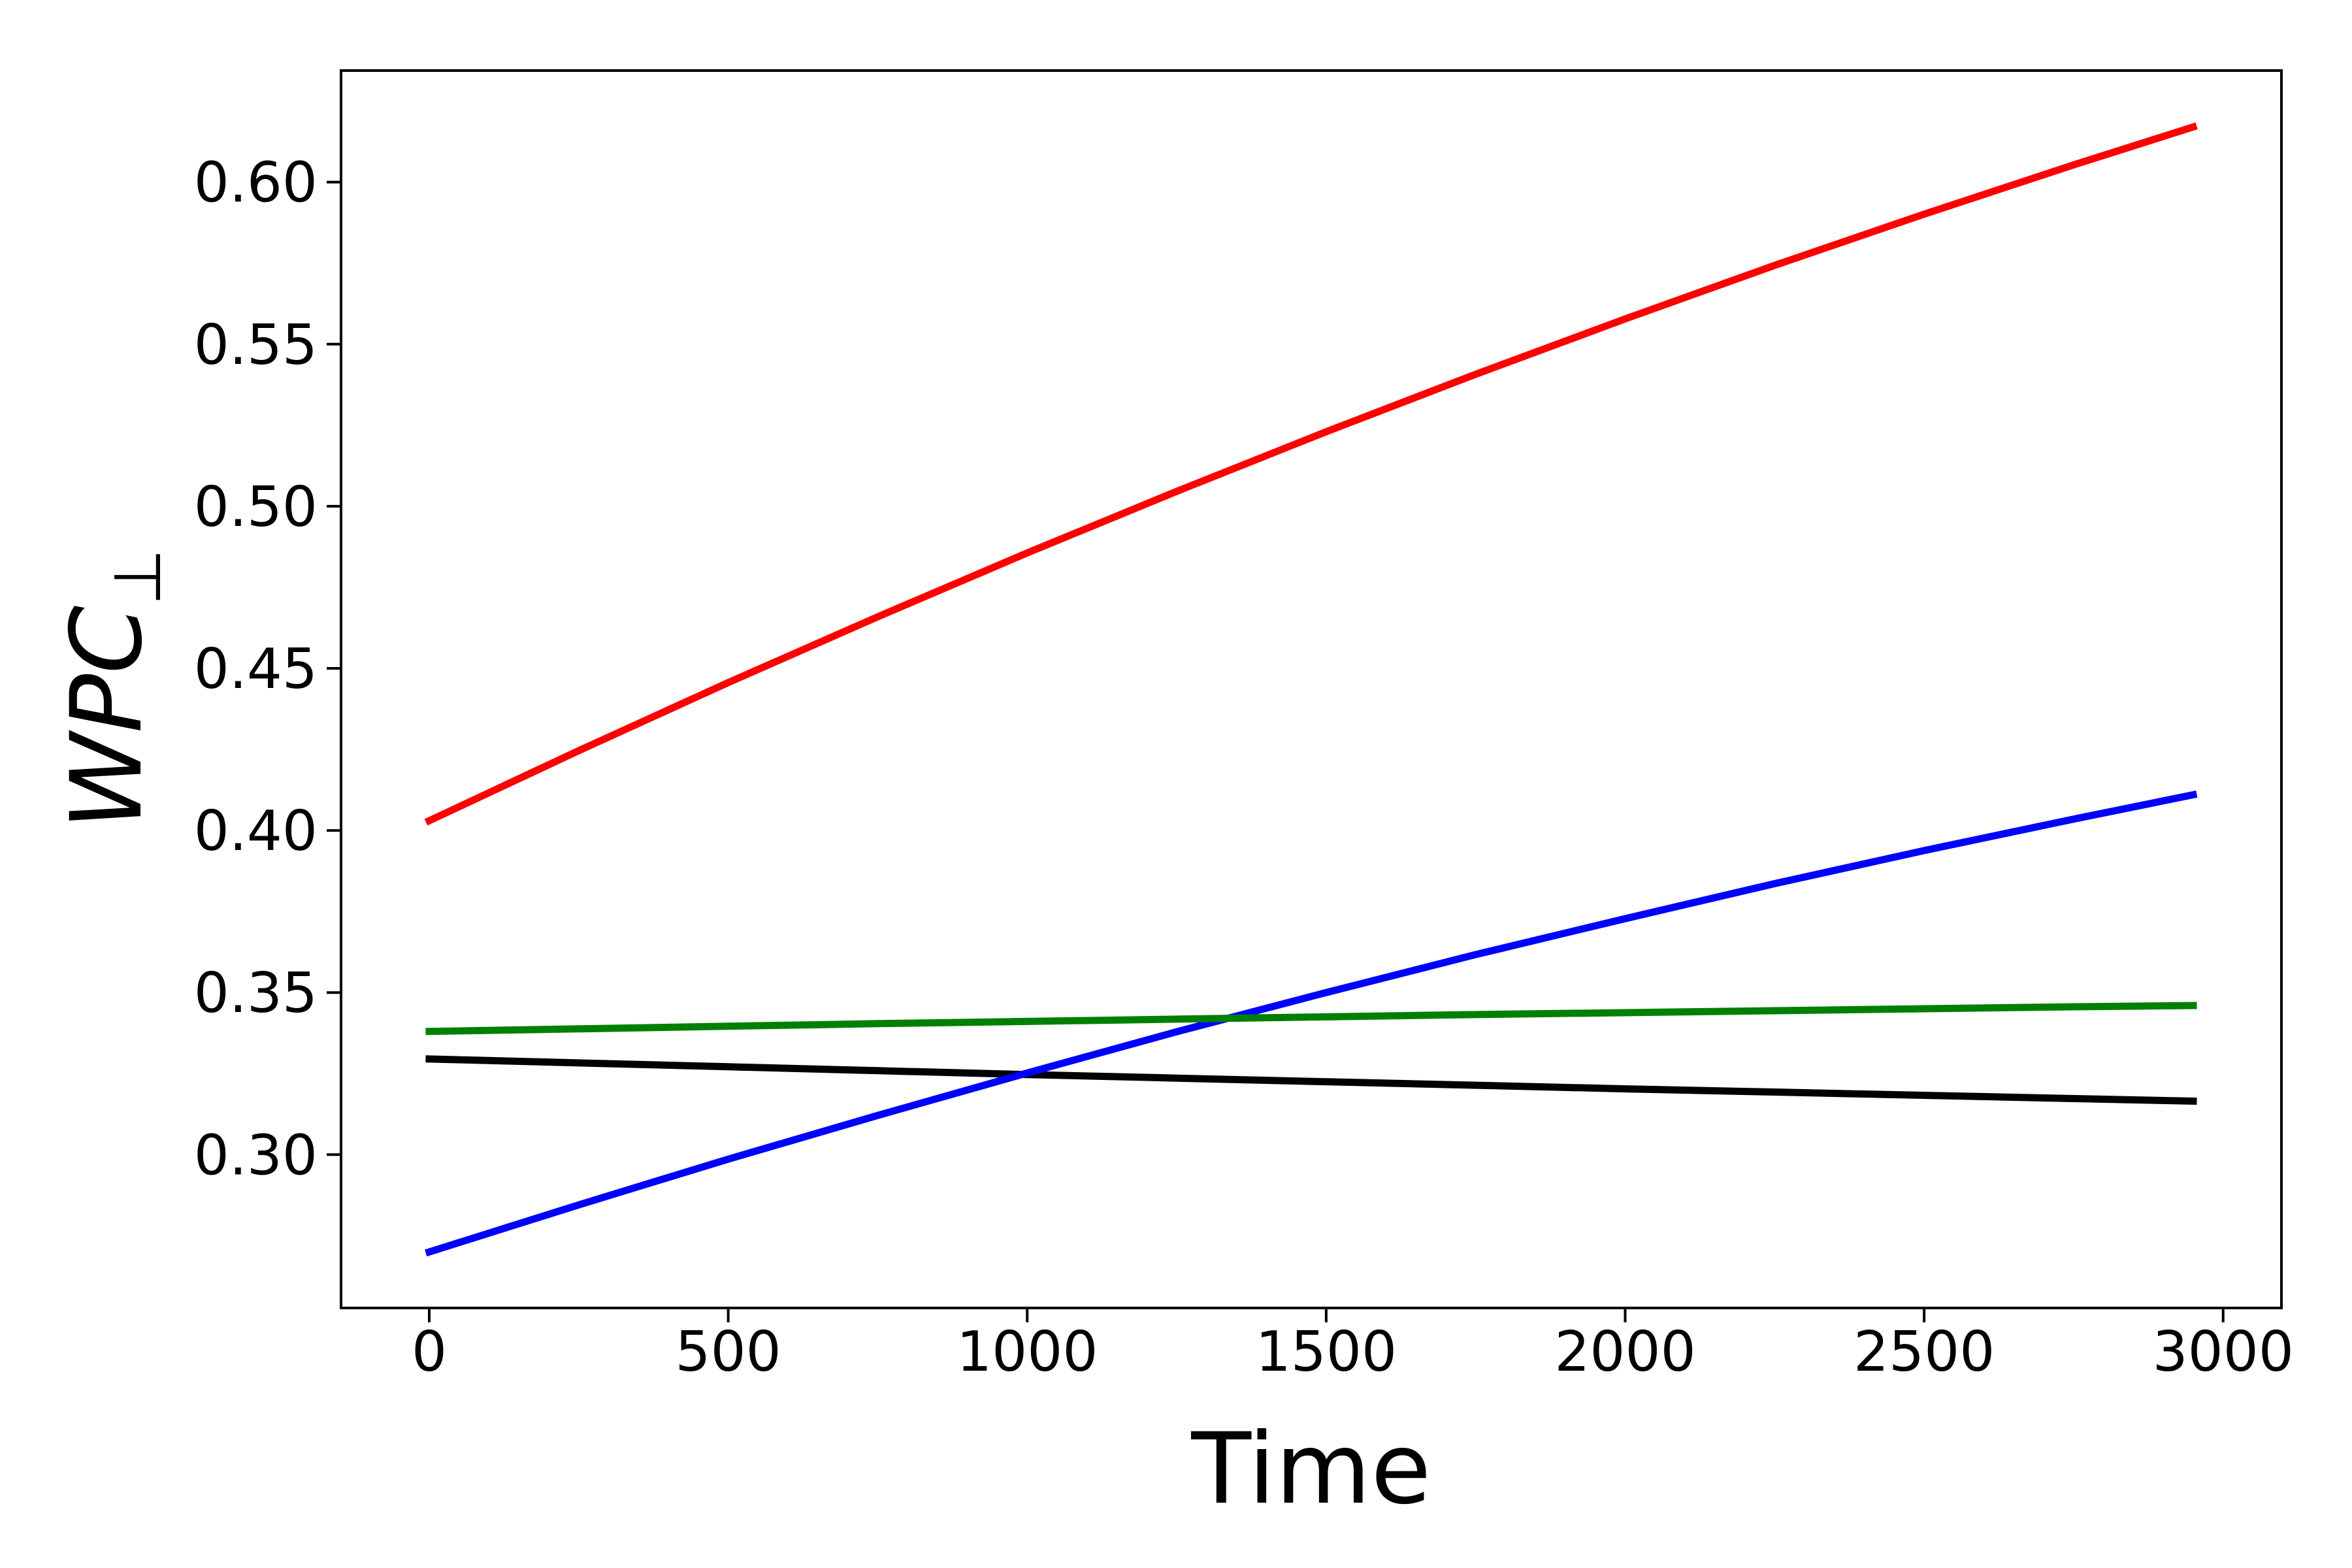 This screenshot has height=1568, width=2352. Describe the element at coordinates (2223, 1352) in the screenshot. I see `x-tick-label: 3000` at that location.